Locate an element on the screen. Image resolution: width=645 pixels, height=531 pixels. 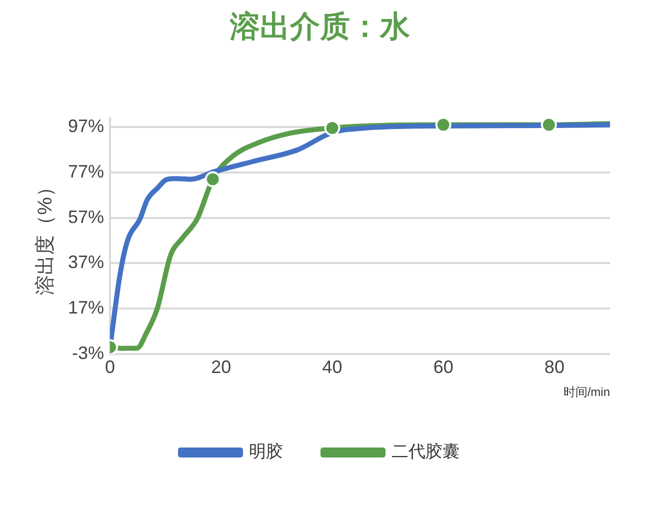
x-tick-label: 0 is located at coordinates (110, 366).